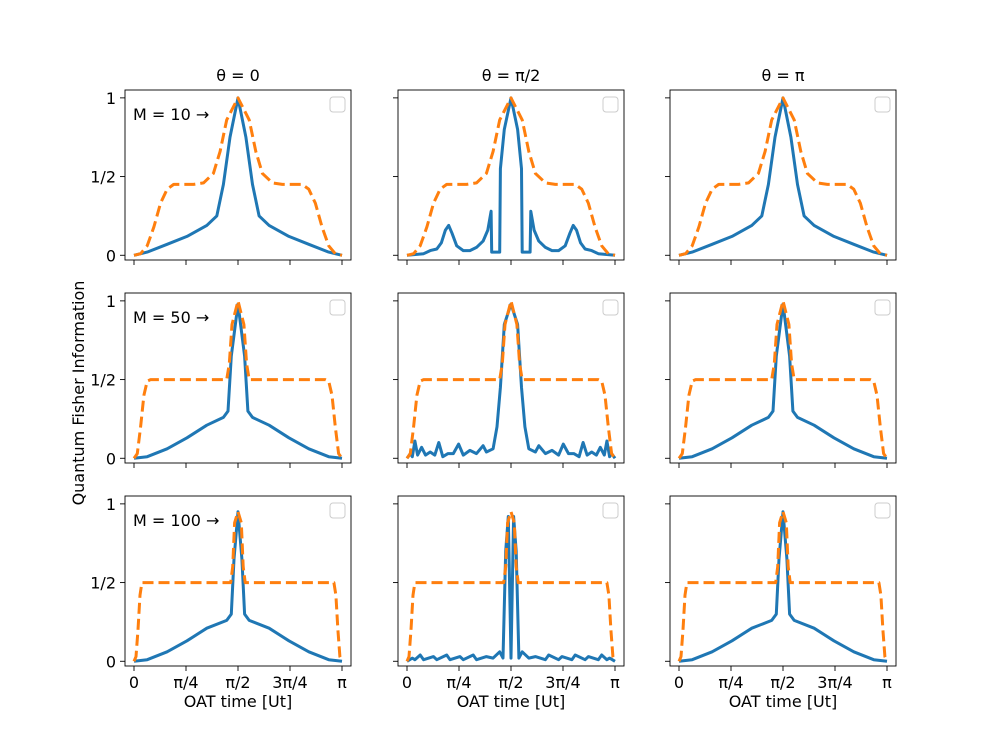 The image size is (997, 747). What do you see at coordinates (171, 114) in the screenshot?
I see `row-annotation: M = 10 →` at bounding box center [171, 114].